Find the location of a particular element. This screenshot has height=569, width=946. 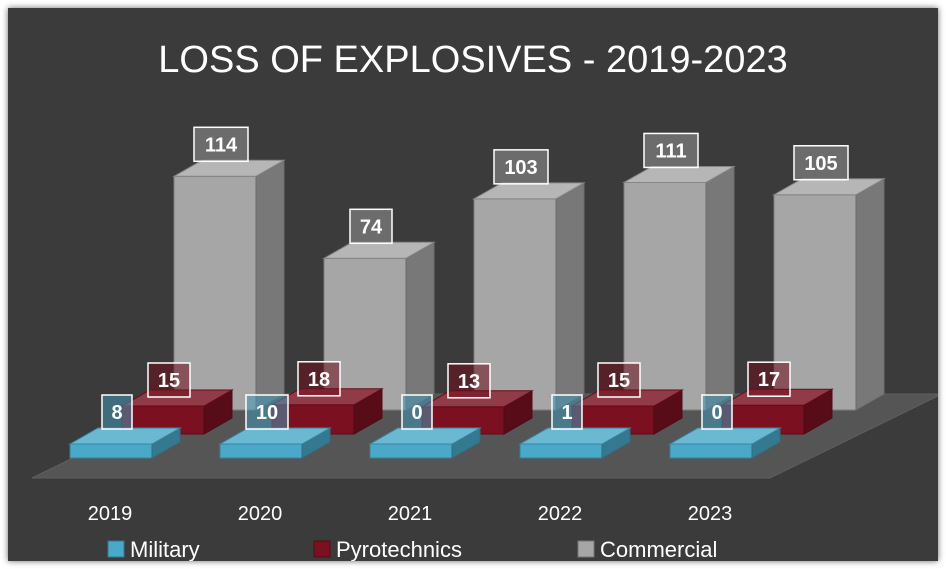

bar-commercial-2021 is located at coordinates (529, 296).